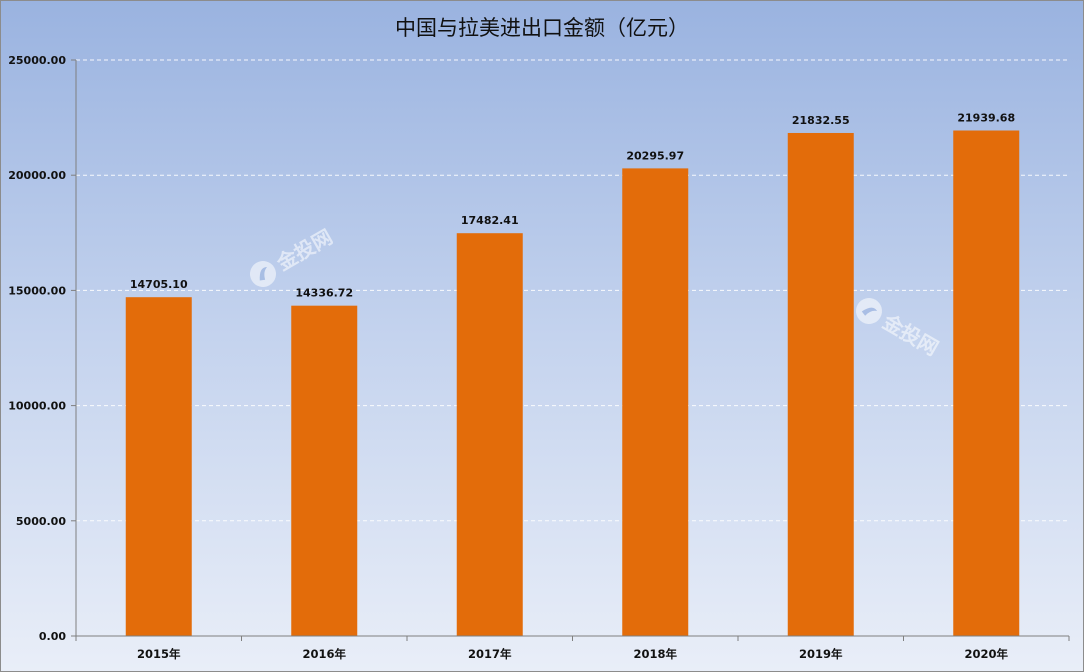 This screenshot has height=672, width=1084. I want to click on y-tick-label: 0.00, so click(52, 636).